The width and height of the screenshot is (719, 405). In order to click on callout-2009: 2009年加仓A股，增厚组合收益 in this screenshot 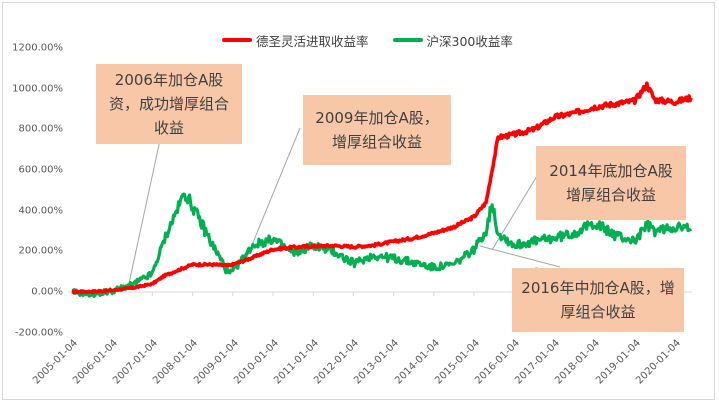, I will do `click(377, 130)`.